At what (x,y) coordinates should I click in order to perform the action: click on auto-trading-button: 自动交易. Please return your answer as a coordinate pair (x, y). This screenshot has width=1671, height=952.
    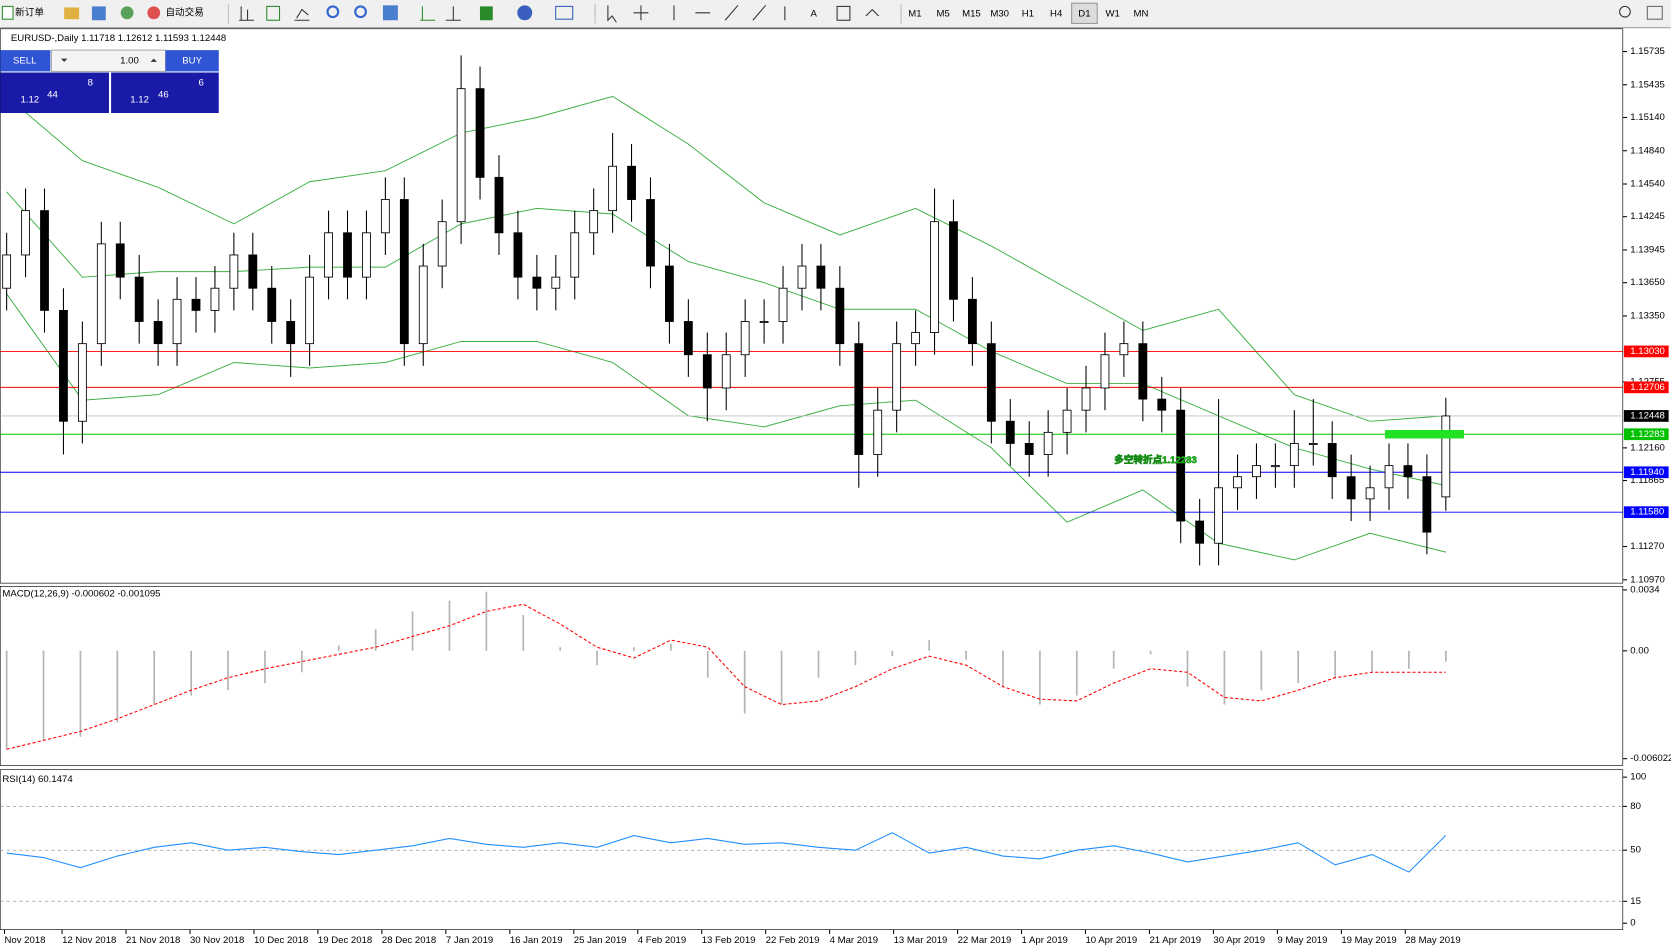
    Looking at the image, I should click on (175, 13).